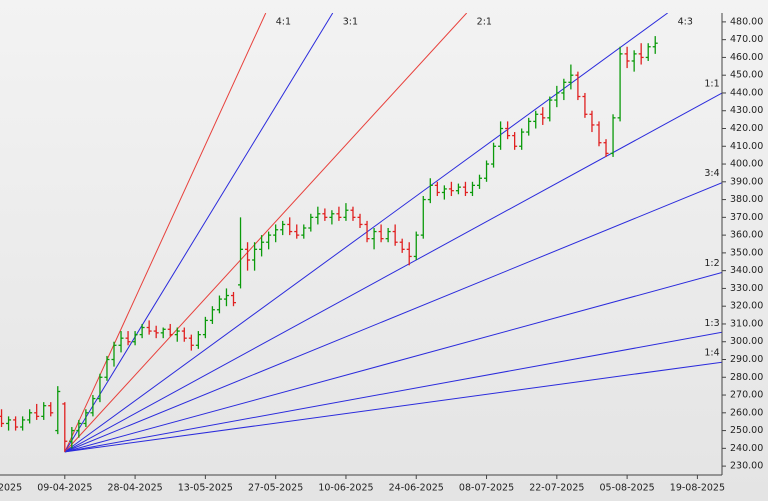 The height and width of the screenshot is (501, 768). What do you see at coordinates (746, 395) in the screenshot?
I see `y-tick-label: 270.00` at bounding box center [746, 395].